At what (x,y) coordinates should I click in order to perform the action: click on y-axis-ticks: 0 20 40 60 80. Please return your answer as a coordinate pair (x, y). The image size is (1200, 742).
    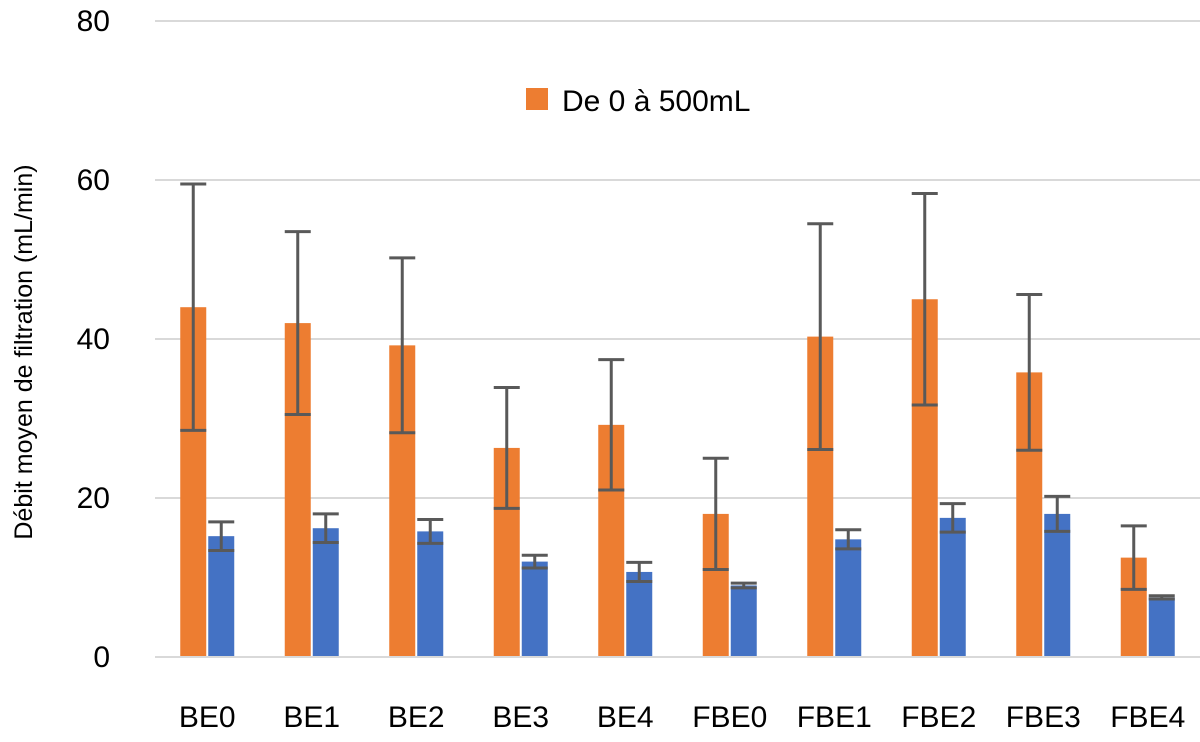
    Looking at the image, I should click on (93, 339).